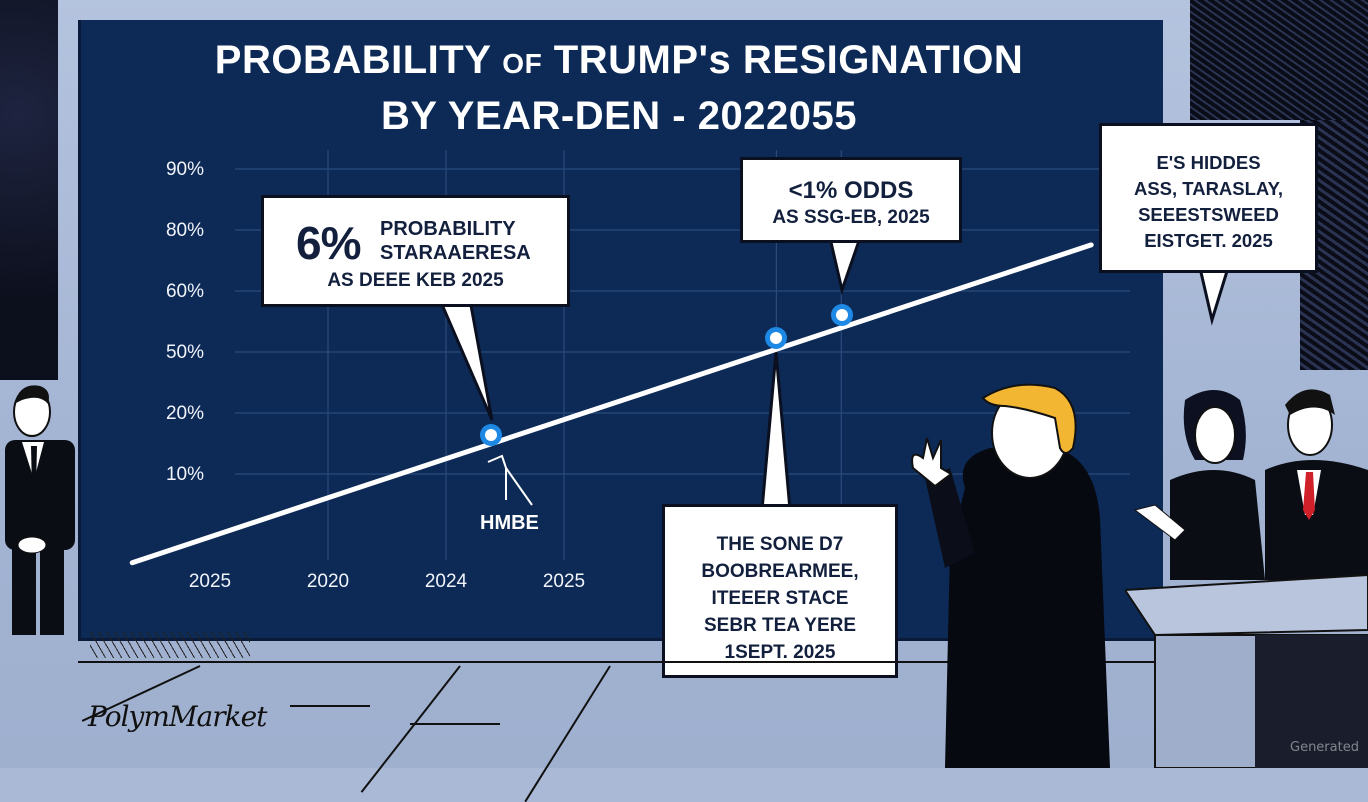 This screenshot has width=1368, height=802. Describe the element at coordinates (510, 480) in the screenshot. I see `annotation-arrow` at that location.